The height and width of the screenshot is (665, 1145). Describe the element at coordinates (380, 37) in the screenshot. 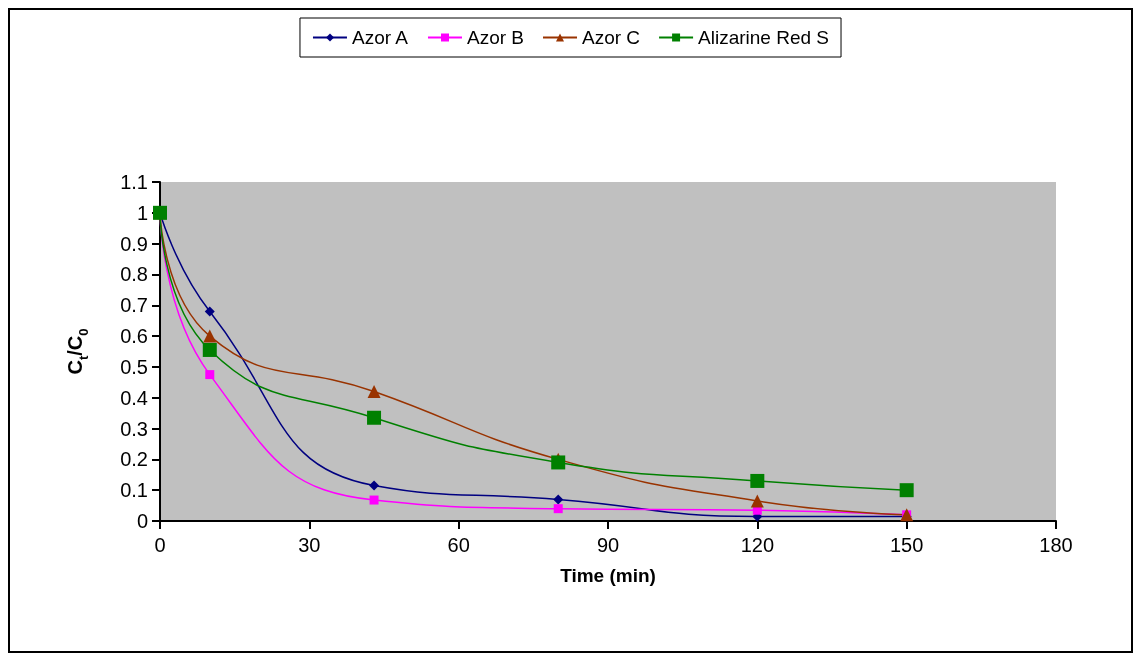

I see `legend-label: Azor A` at that location.